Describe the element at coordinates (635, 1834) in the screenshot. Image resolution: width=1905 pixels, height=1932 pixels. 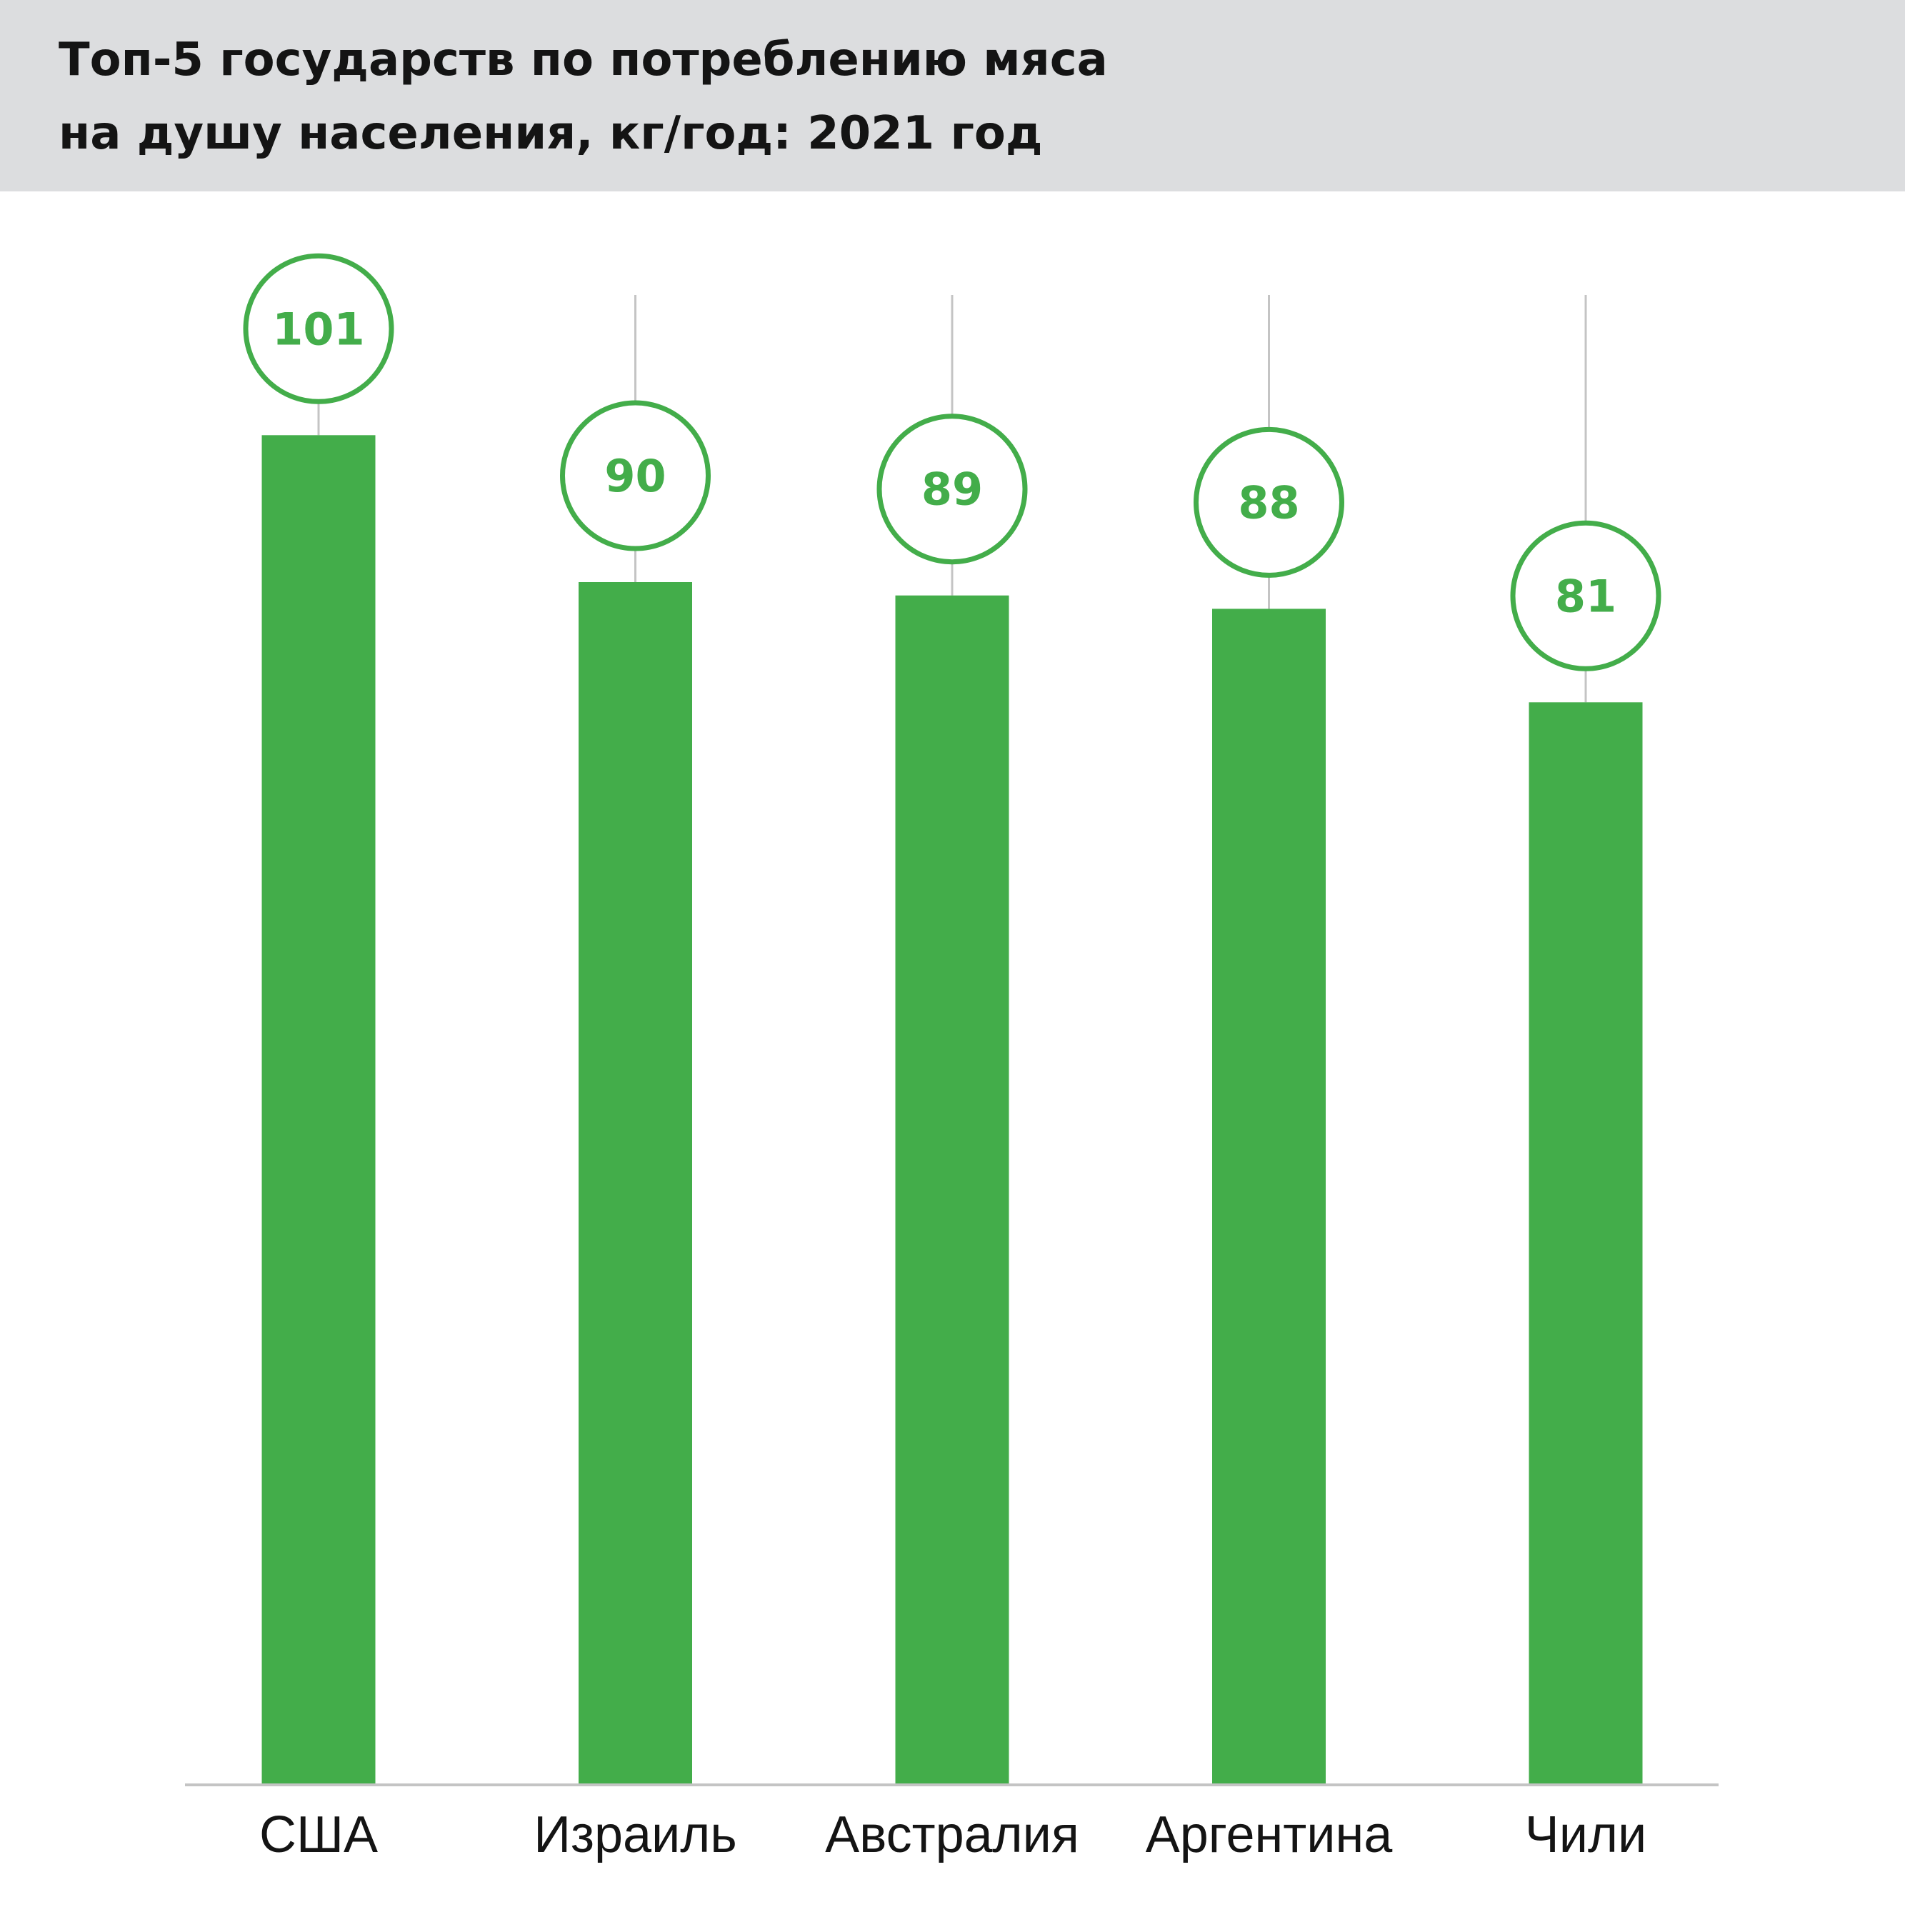
I see `category-label: Израиль` at that location.